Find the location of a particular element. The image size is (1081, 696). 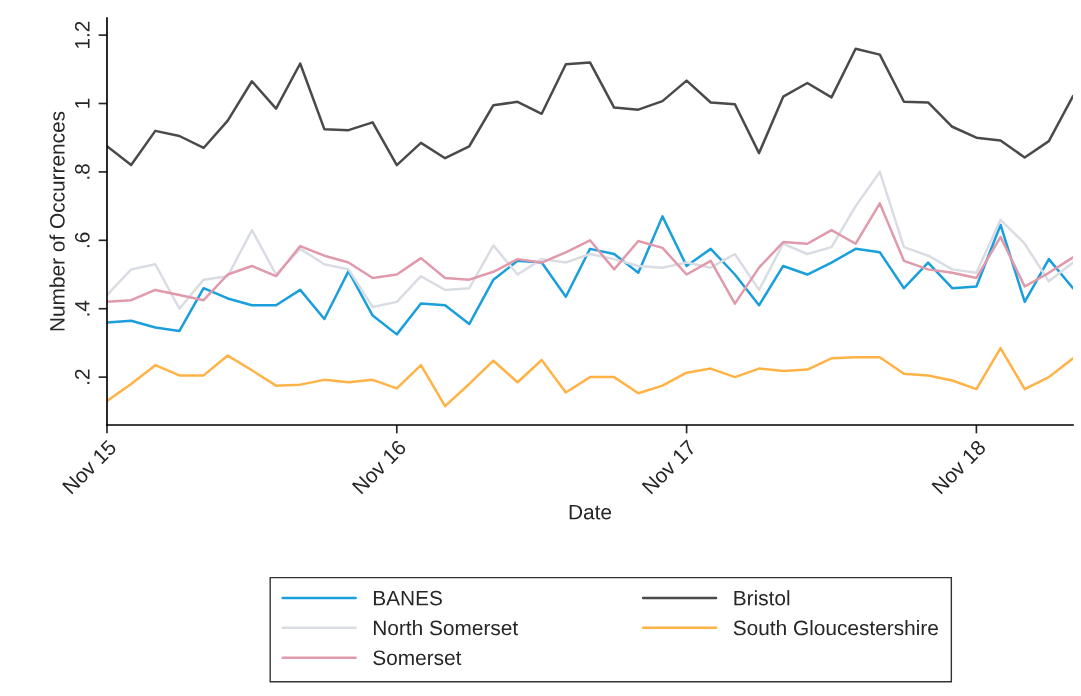

legend-label: Somerset is located at coordinates (417, 658).